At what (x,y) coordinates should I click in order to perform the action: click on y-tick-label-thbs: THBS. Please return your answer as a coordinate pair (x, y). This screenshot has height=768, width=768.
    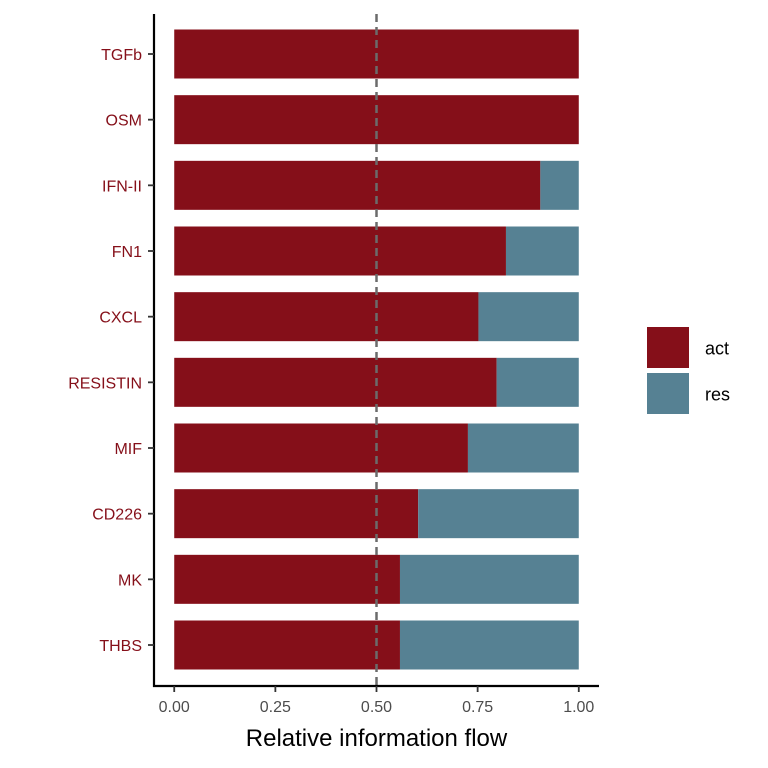
    Looking at the image, I should click on (120, 646).